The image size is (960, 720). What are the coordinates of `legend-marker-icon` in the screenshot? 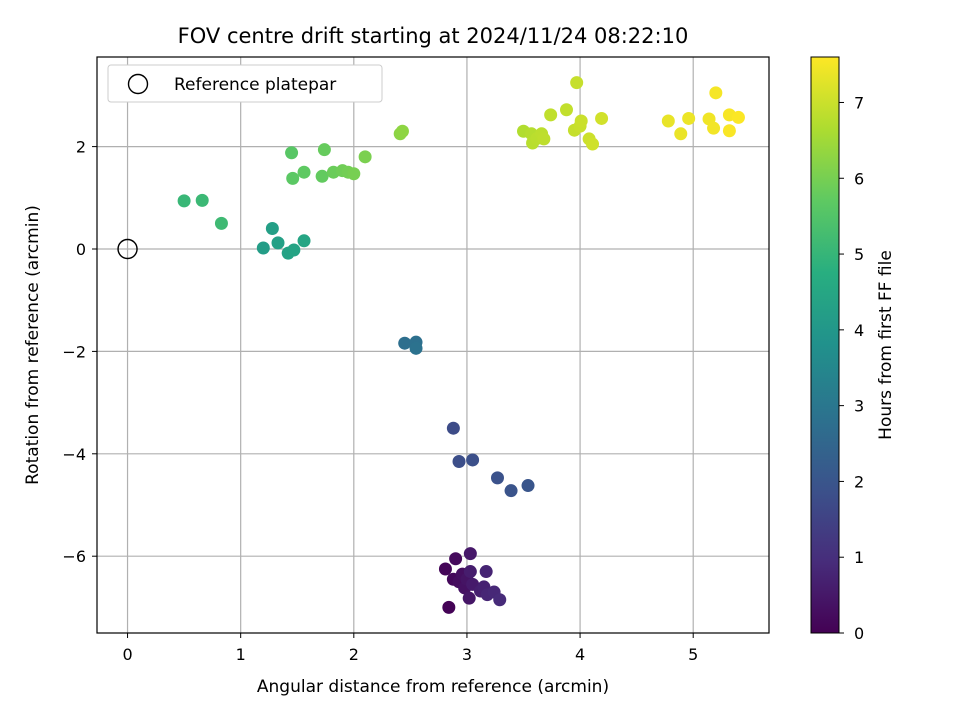 It's located at (138, 84).